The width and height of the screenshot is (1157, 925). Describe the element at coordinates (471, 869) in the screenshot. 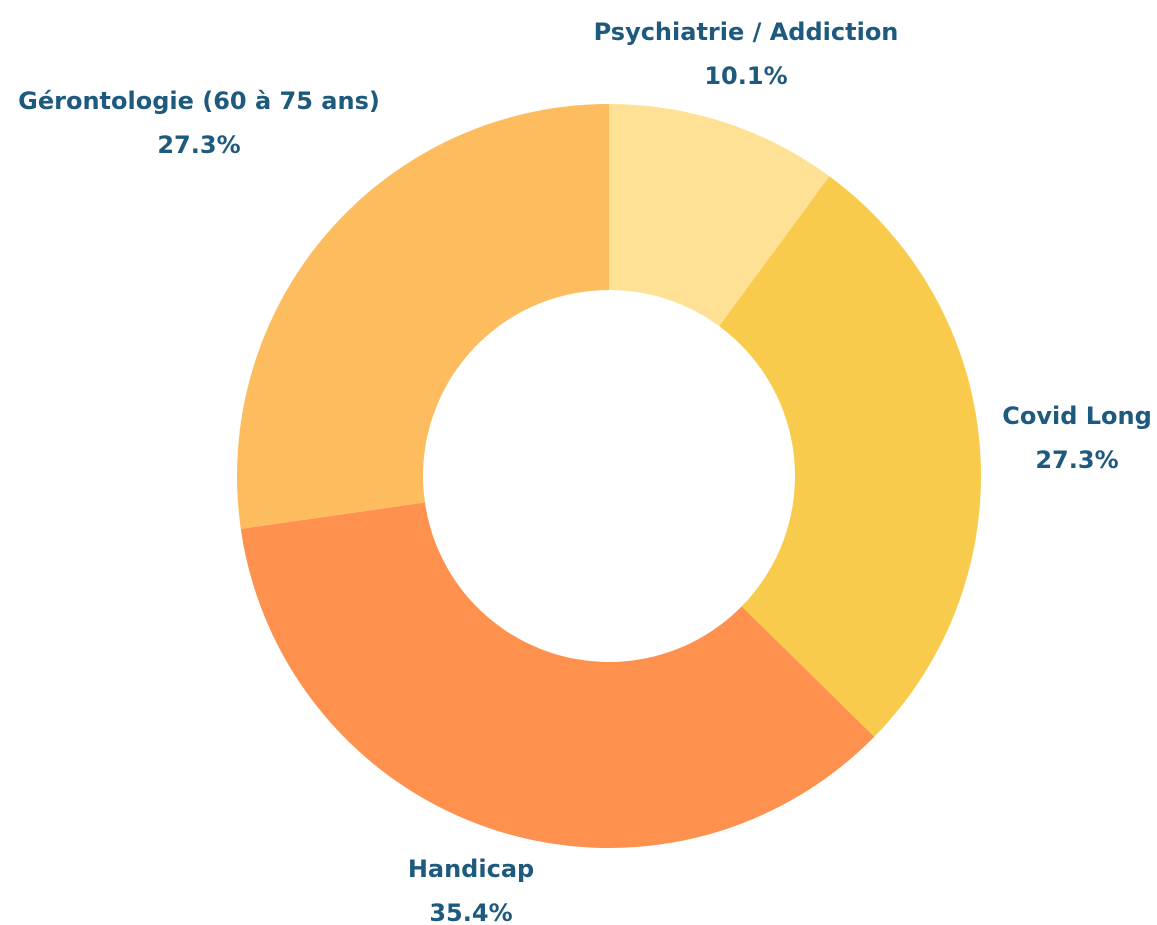

I see `slice-label: Handicap` at that location.